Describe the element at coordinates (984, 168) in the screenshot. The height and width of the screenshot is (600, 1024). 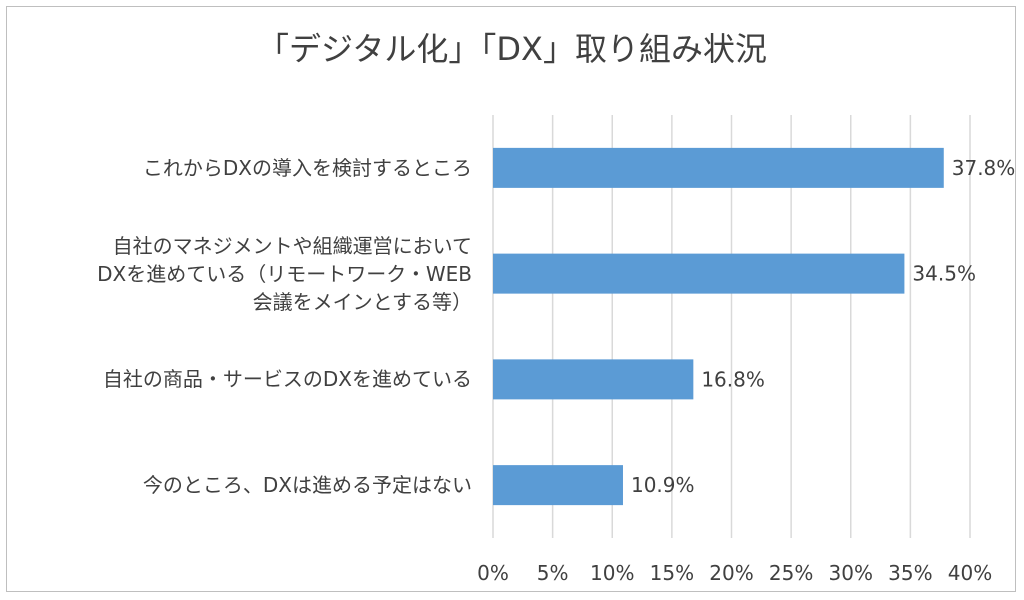
I see `value-label: 37.8%` at that location.